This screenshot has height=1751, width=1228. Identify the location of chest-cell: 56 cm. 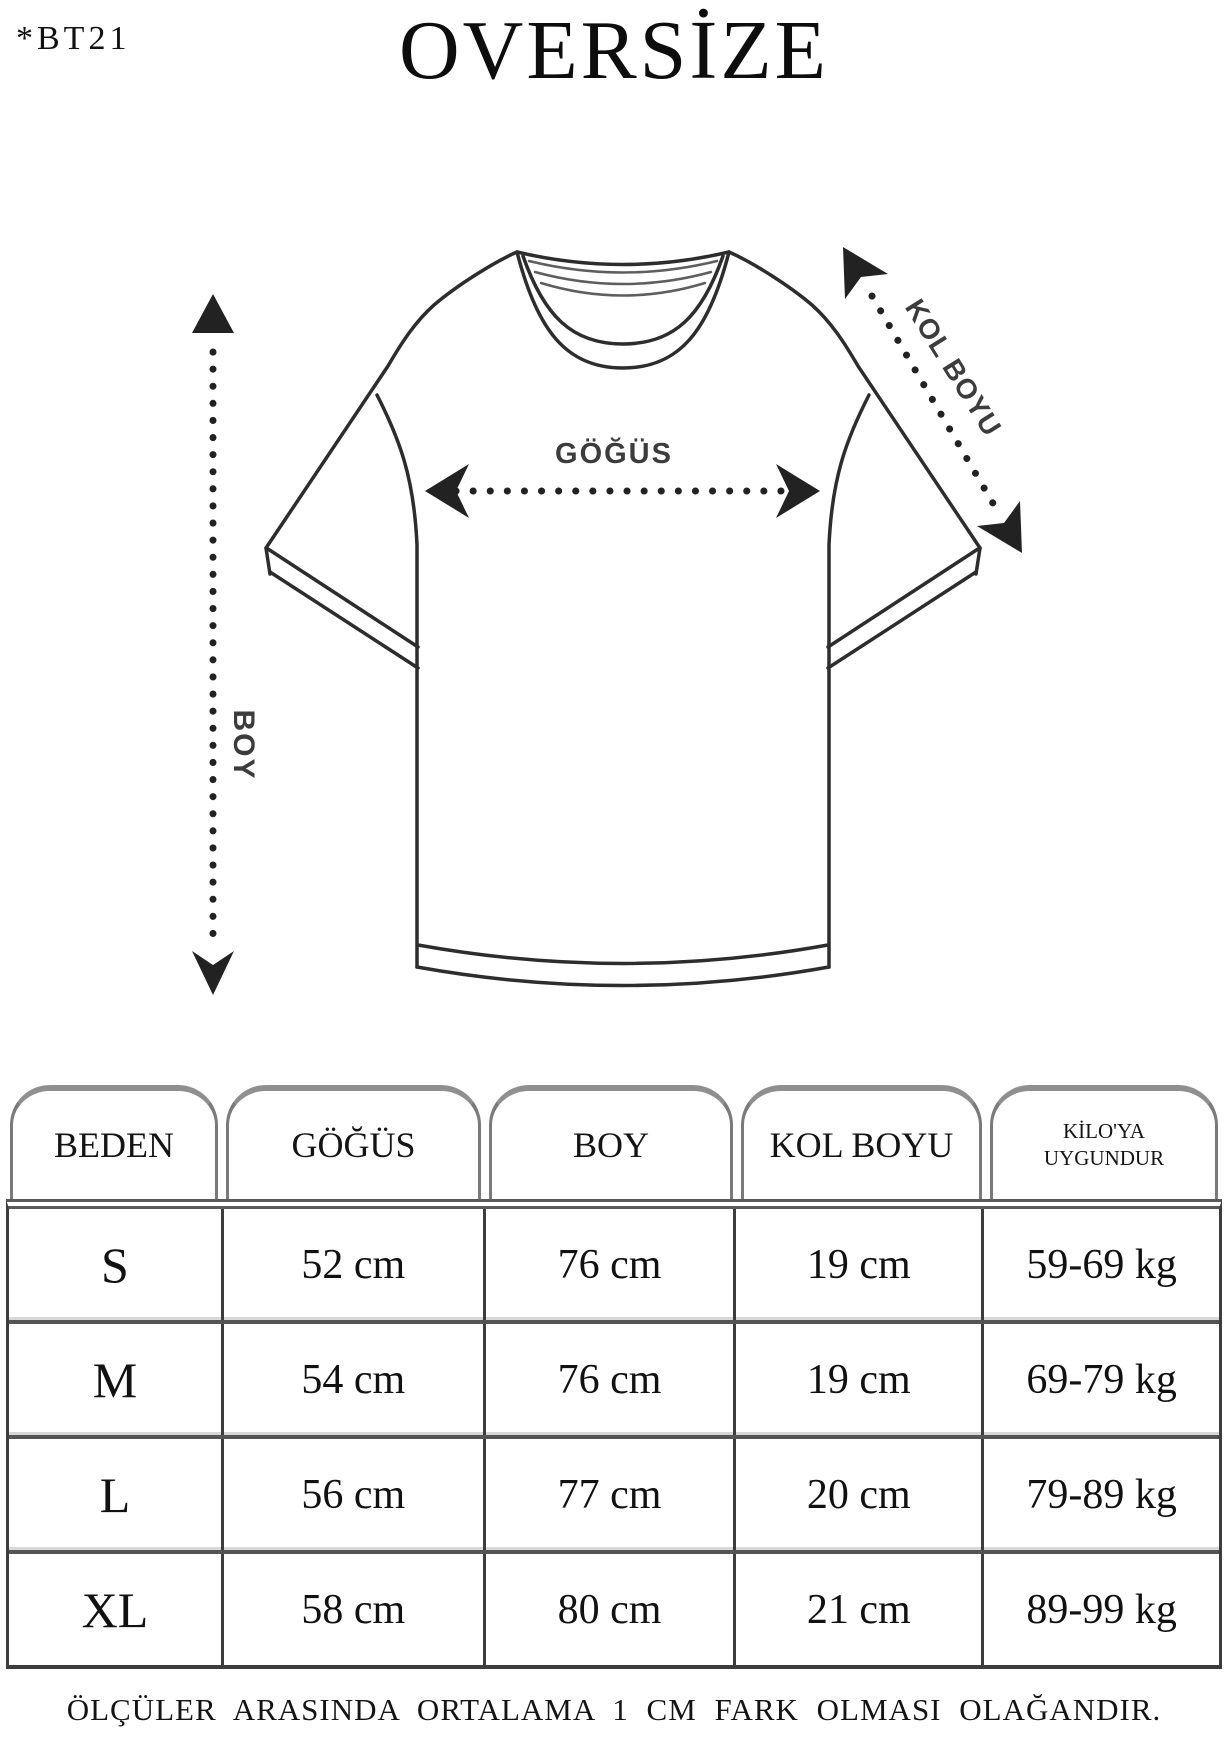
(355, 1494).